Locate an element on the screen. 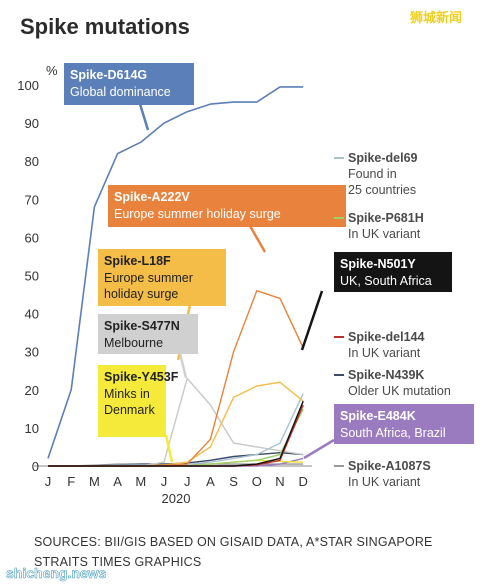 This screenshot has width=483, height=584. series-desc-y453f: Minks in Denmark is located at coordinates (129, 402).